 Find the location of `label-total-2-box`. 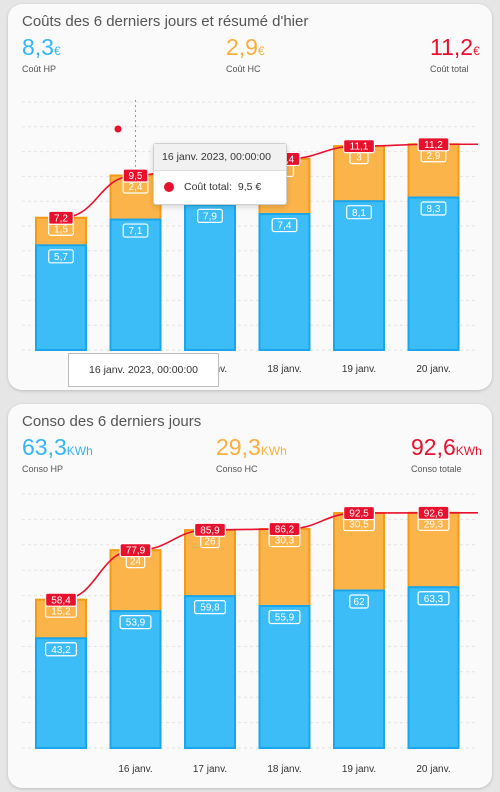

label-total-2-box is located at coordinates (210, 529).